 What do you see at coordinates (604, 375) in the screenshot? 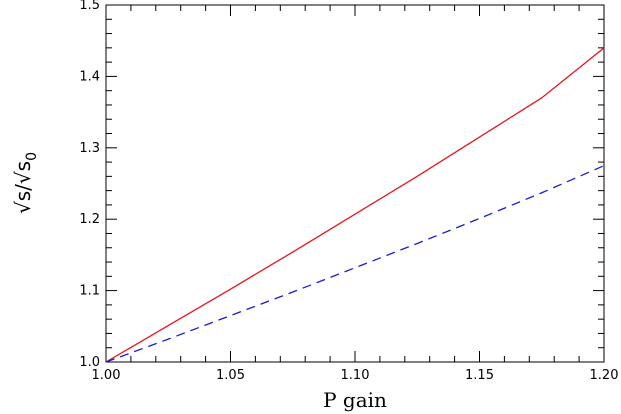
I see `x-tick-label: 1.20` at bounding box center [604, 375].